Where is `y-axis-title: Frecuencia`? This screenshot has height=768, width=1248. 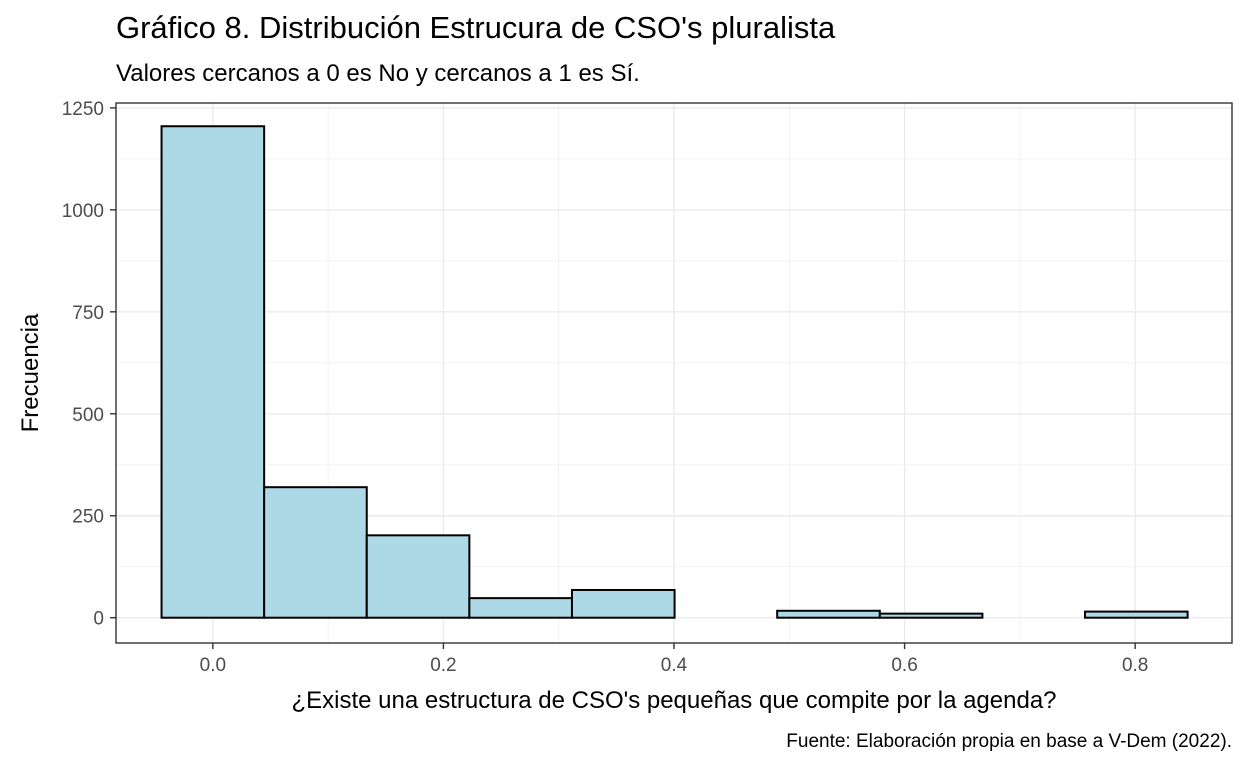 y-axis-title: Frecuencia is located at coordinates (30, 372).